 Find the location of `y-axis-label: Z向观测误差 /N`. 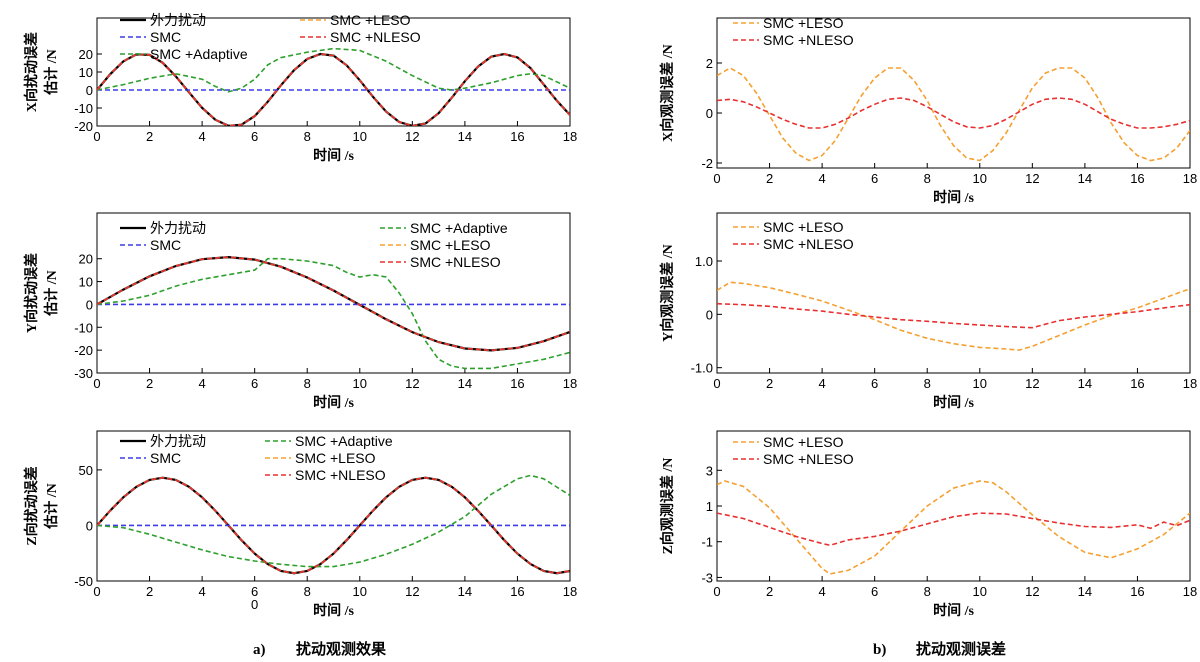

y-axis-label: Z向观测误差 /N is located at coordinates (667, 506).